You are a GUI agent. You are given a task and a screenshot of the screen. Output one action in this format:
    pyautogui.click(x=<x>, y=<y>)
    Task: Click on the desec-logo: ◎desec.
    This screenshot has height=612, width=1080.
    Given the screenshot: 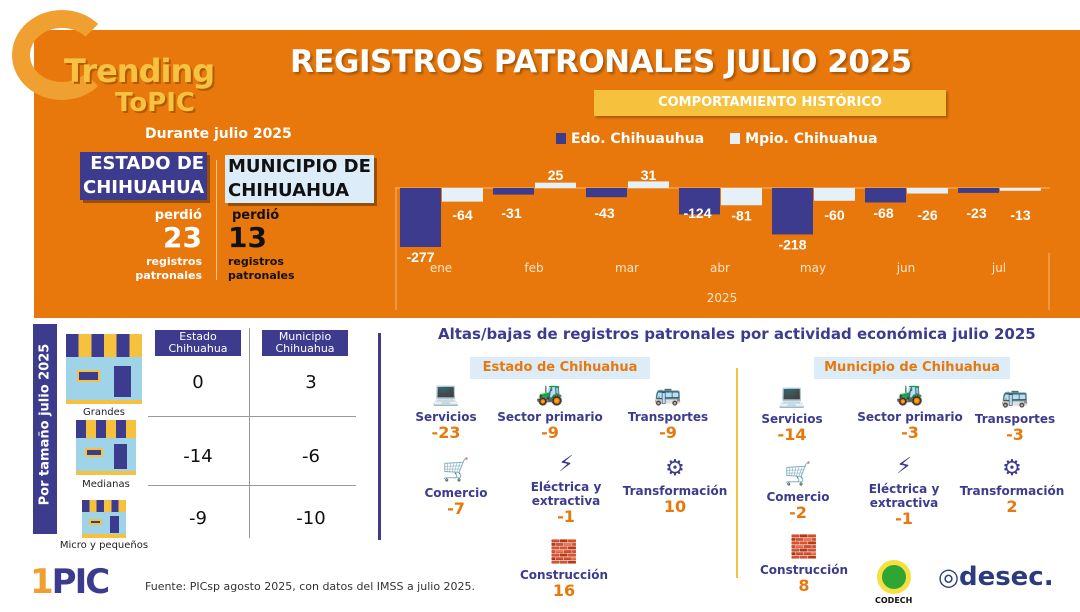 What is the action you would take?
    pyautogui.click(x=996, y=577)
    